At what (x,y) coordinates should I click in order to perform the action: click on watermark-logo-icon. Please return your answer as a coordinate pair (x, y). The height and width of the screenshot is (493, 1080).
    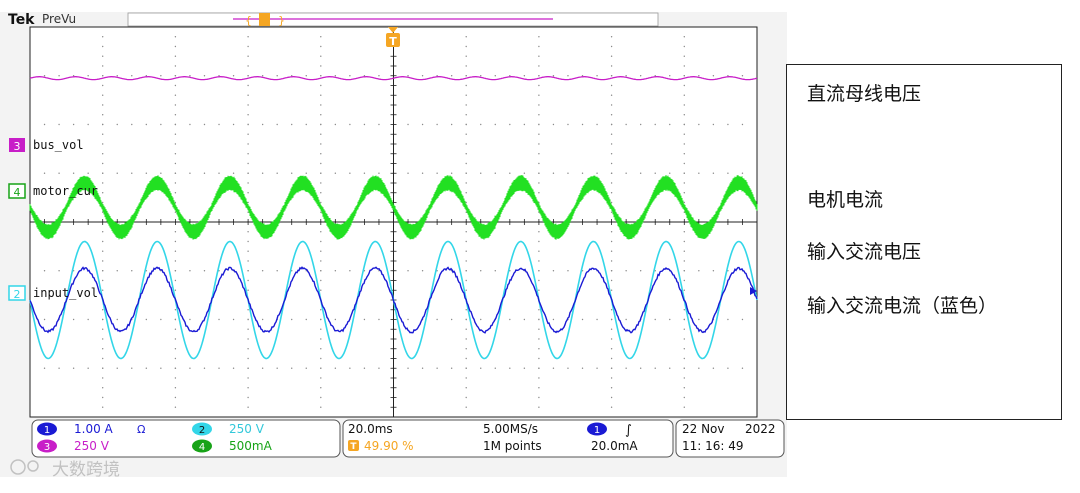
    Looking at the image, I should click on (18, 467).